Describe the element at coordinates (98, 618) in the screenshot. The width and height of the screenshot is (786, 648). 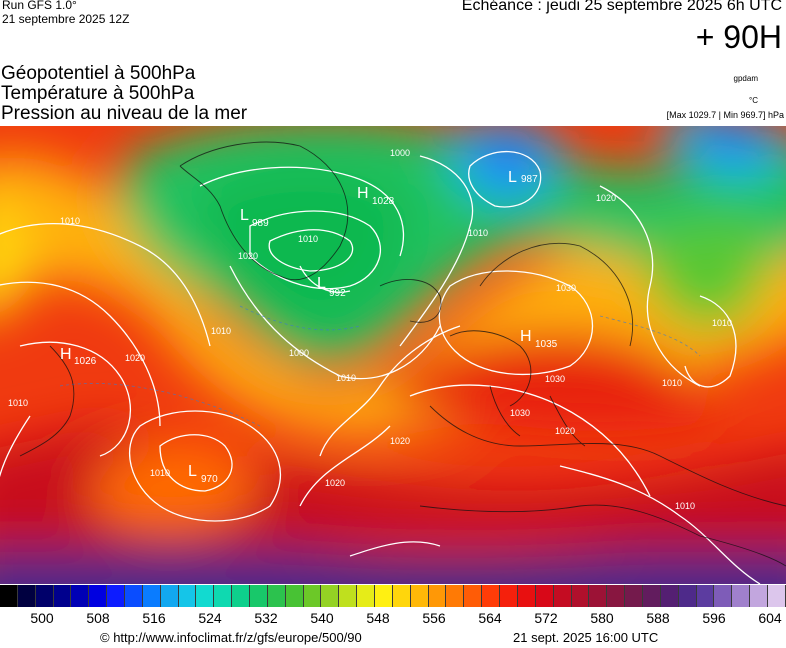
I see `color-scale-label: 508` at that location.